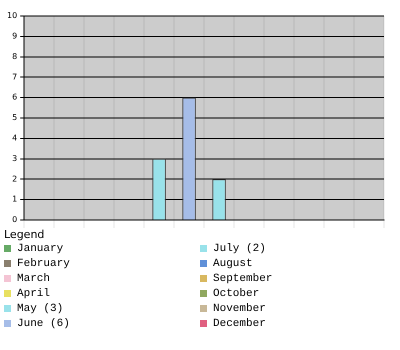  I want to click on y-tick-label: 8, so click(15, 56).